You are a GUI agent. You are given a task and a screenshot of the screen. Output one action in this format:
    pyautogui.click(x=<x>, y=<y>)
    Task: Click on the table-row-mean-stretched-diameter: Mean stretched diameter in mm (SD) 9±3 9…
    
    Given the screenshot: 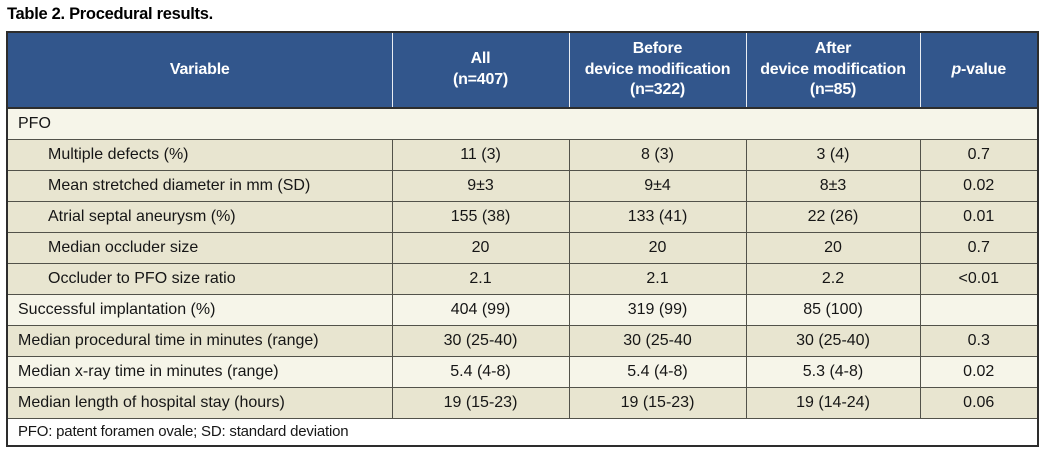 What is the action you would take?
    pyautogui.click(x=522, y=185)
    